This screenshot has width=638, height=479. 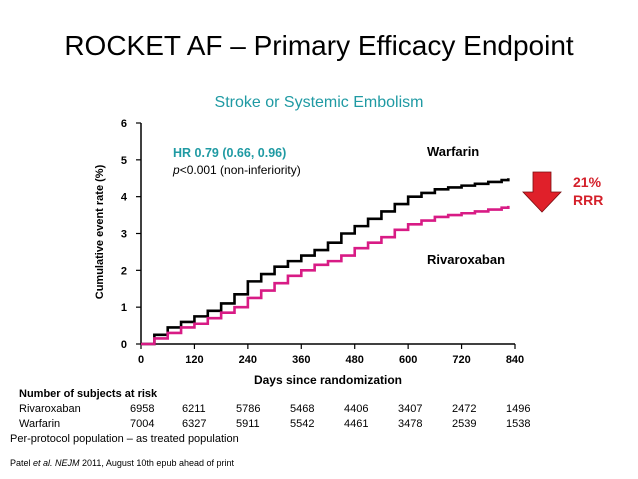 I want to click on y-tick-label: 2, so click(x=124, y=271).